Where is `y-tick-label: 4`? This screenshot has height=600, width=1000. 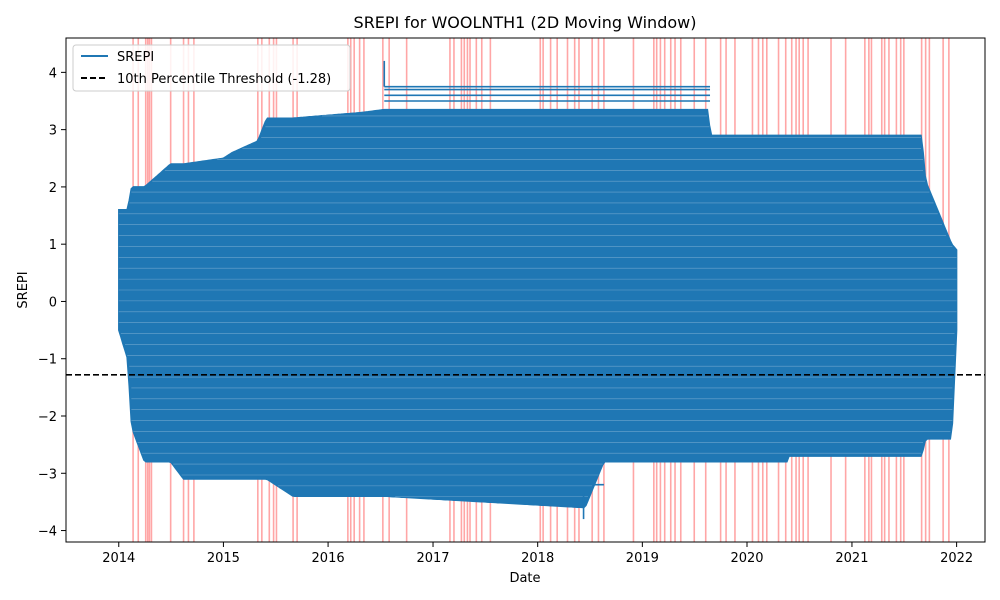
y-tick-label: 4 is located at coordinates (53, 73).